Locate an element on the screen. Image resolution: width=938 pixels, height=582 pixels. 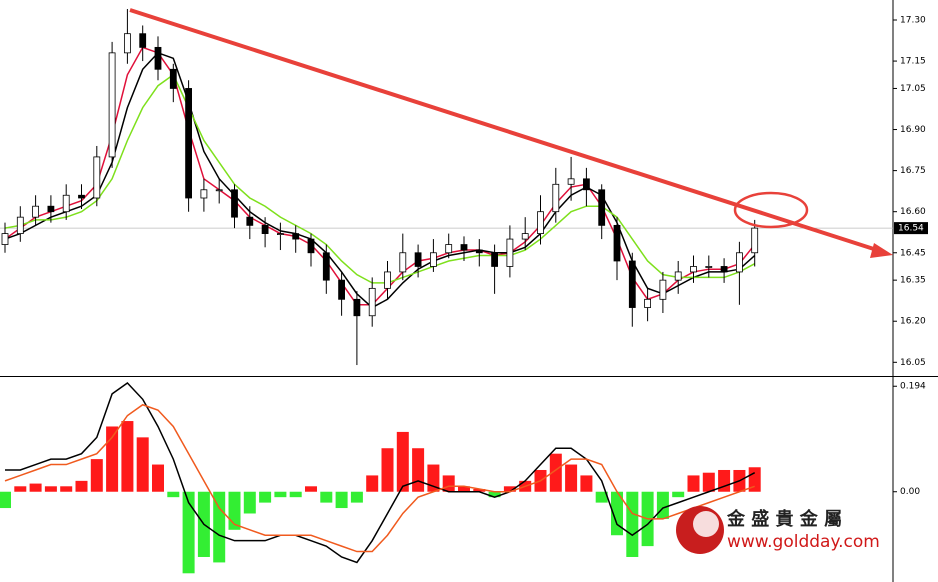
y-tick-label: 16.35 is located at coordinates (913, 281).